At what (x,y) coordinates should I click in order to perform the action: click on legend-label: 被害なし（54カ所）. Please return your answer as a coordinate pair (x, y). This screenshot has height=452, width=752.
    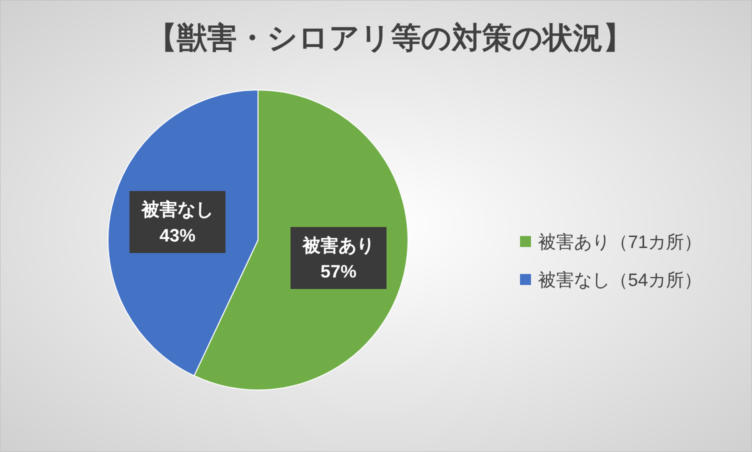
    Looking at the image, I should click on (620, 280).